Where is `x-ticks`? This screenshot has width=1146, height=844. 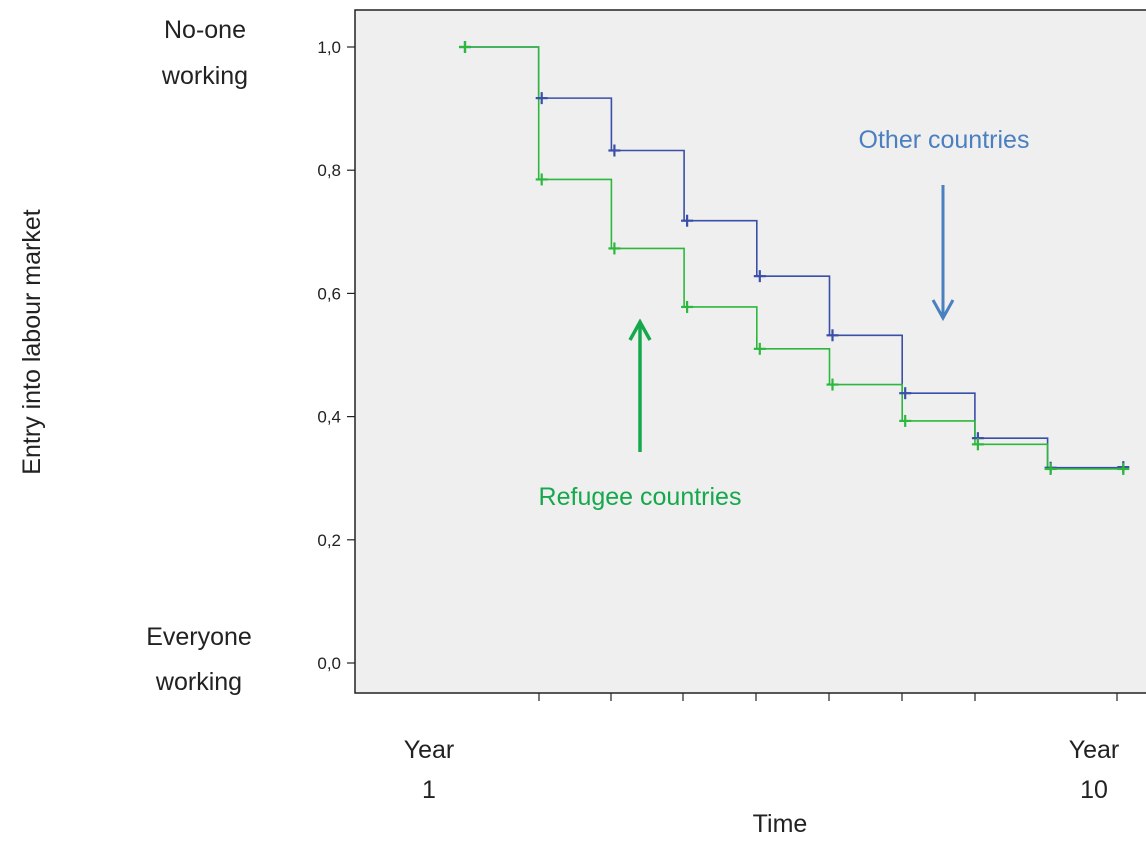 x-ticks is located at coordinates (828, 697).